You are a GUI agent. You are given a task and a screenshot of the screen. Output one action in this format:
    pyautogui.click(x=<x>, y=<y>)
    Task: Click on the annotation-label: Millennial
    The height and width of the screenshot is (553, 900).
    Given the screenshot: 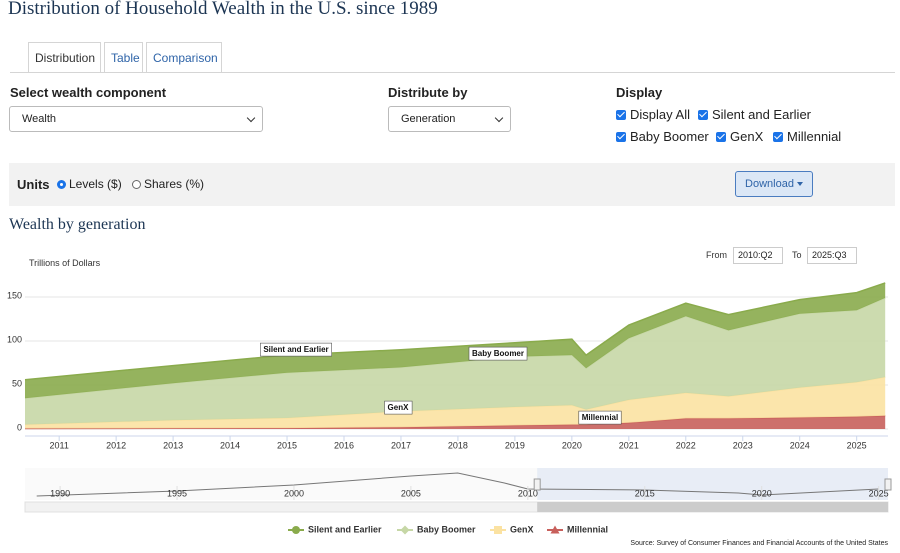 What is the action you would take?
    pyautogui.click(x=600, y=417)
    